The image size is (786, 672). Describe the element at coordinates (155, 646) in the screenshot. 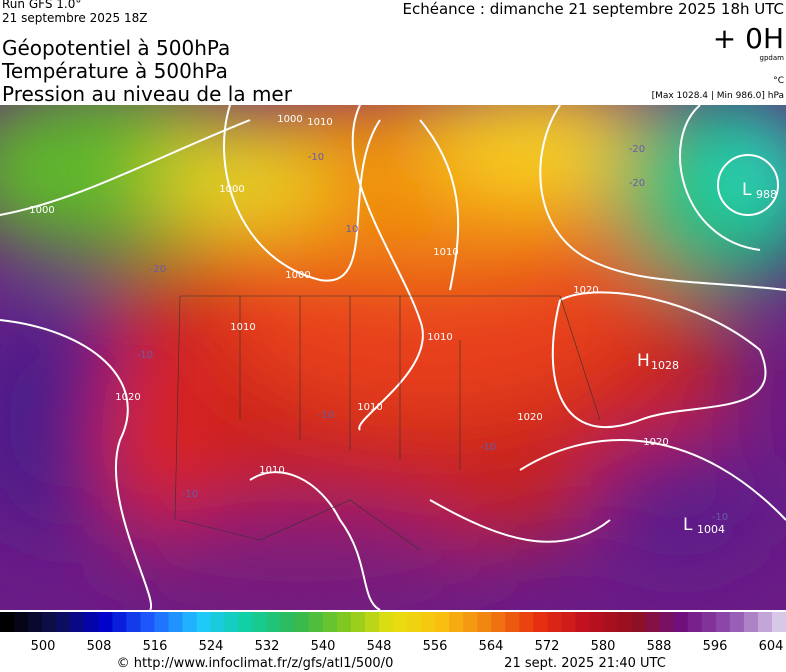

I see `colorbar-tick-label: 516` at that location.